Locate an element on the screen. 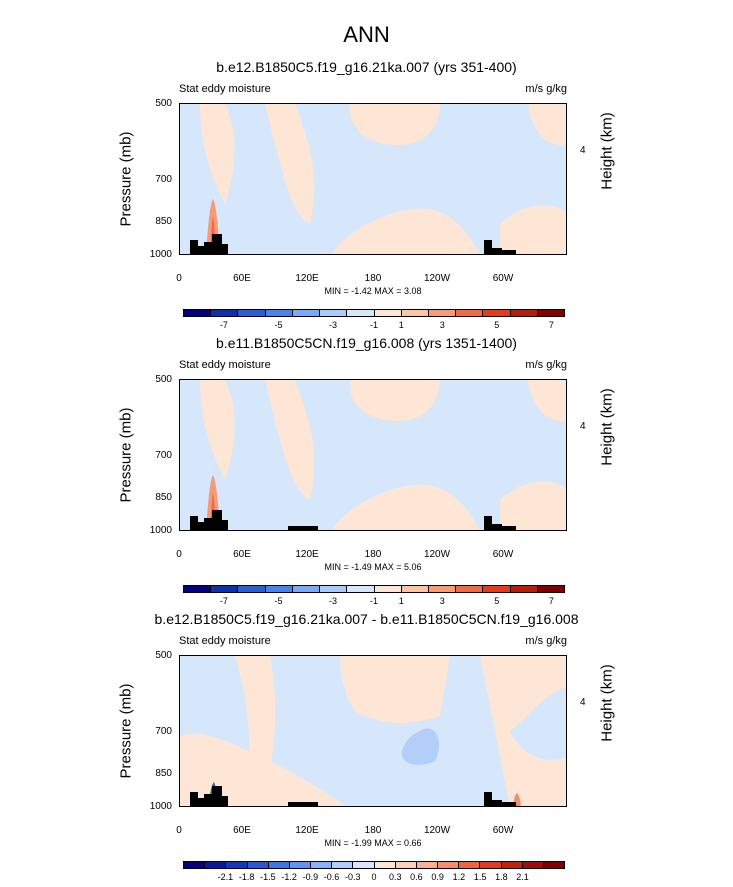 The width and height of the screenshot is (733, 887). colorbar-label: -1.2 is located at coordinates (289, 877).